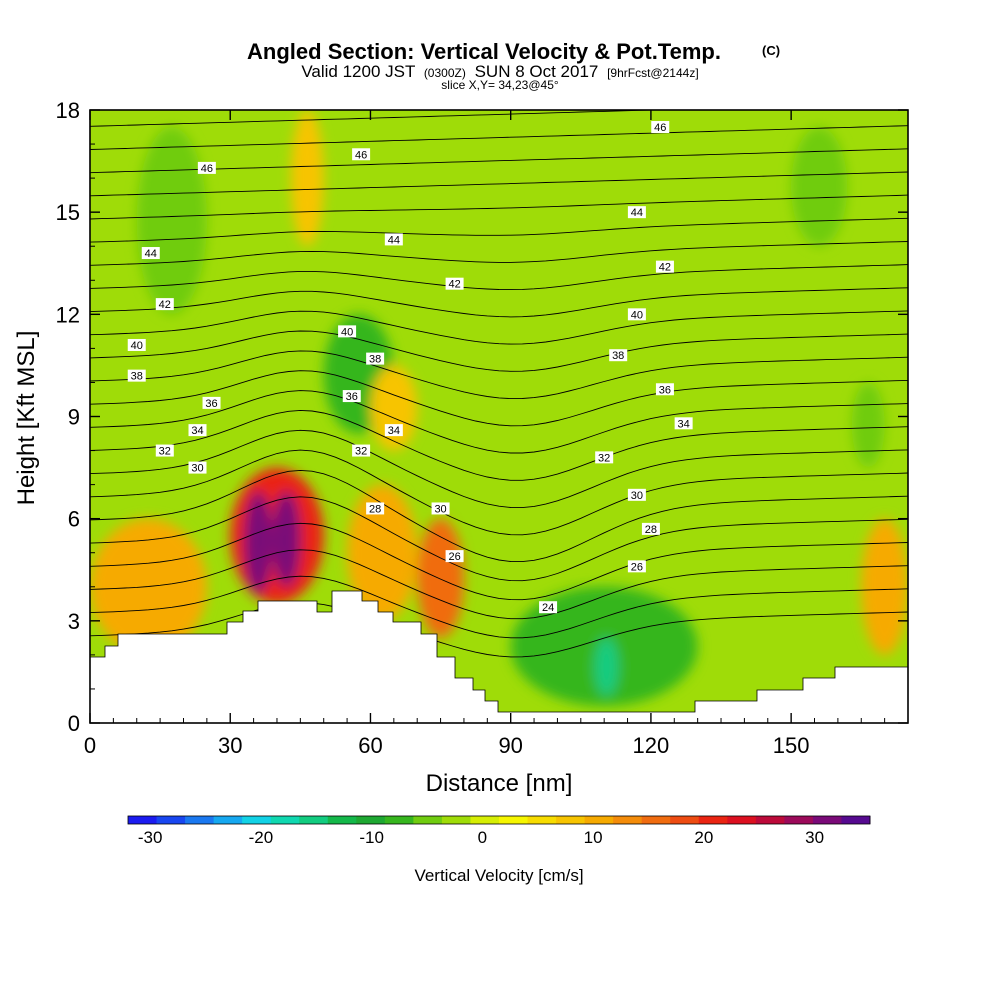 This screenshot has width=1000, height=1000. I want to click on theta-label-text: 26, so click(454, 557).